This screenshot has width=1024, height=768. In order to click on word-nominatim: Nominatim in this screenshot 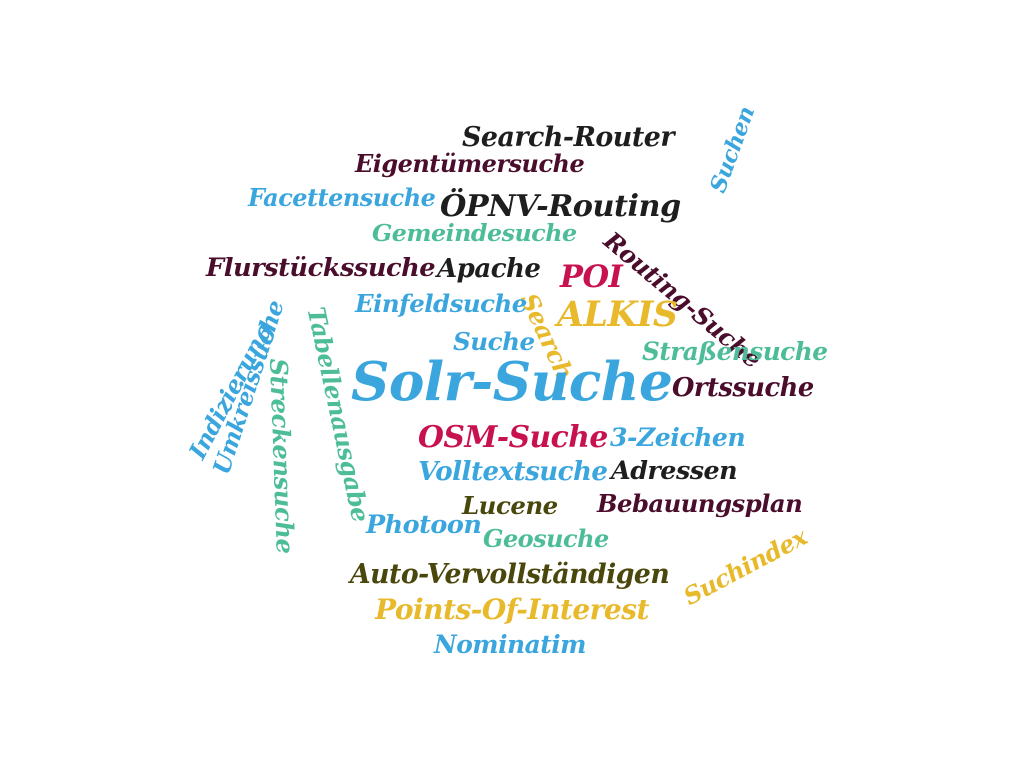, I will do `click(510, 644)`.